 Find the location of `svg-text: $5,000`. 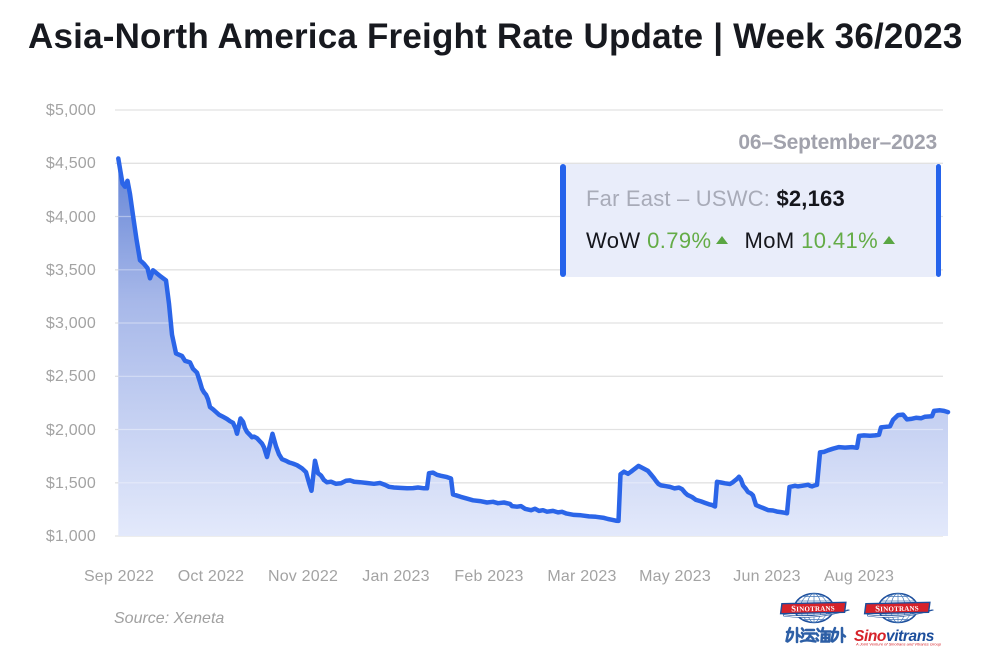

svg-text: $5,000 is located at coordinates (71, 110).